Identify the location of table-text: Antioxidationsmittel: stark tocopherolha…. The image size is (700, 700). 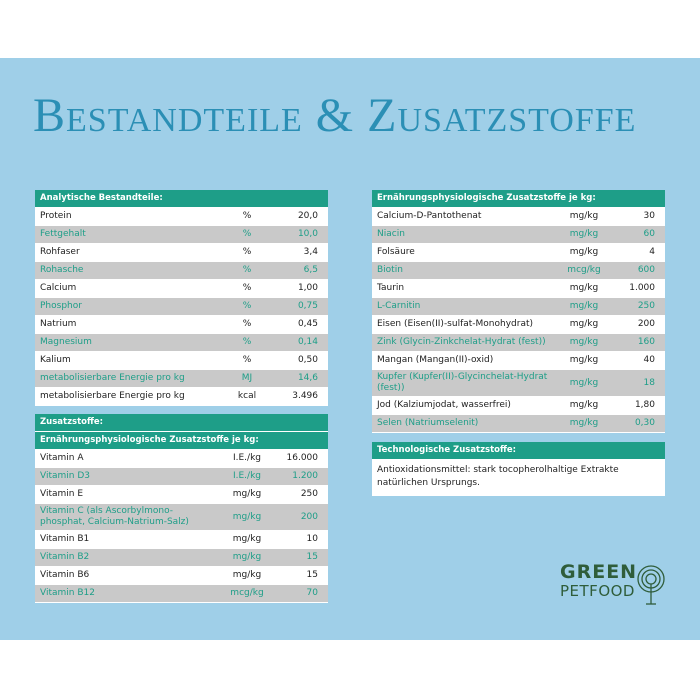
(518, 478).